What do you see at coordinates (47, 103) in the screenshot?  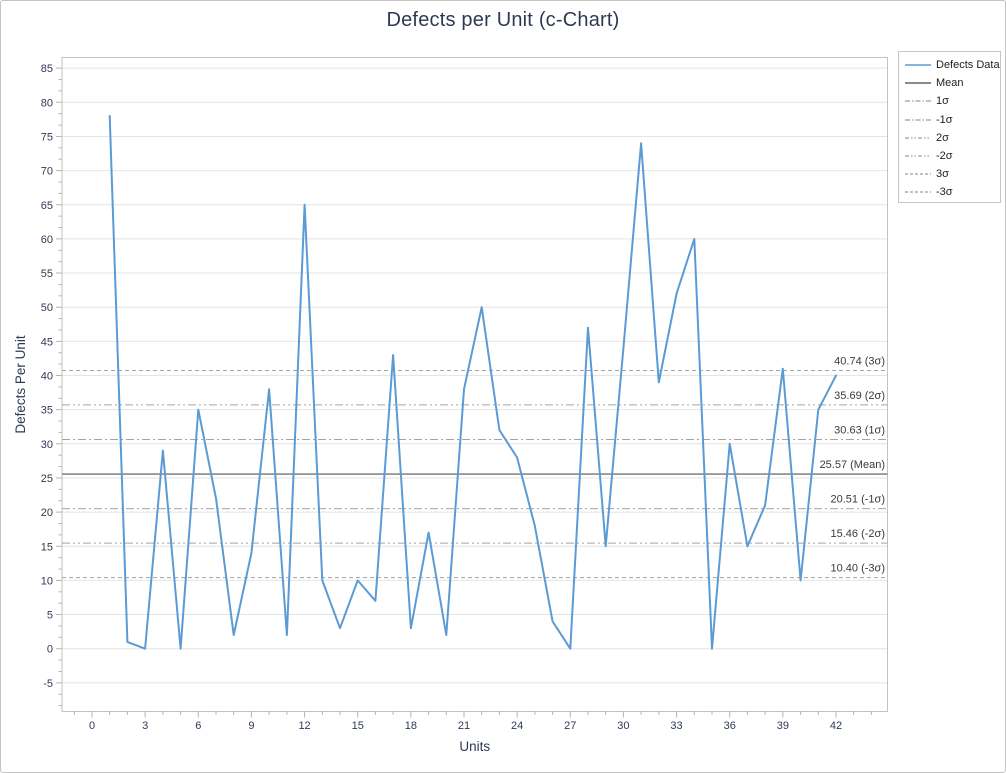 I see `y-tick-label: 80` at bounding box center [47, 103].